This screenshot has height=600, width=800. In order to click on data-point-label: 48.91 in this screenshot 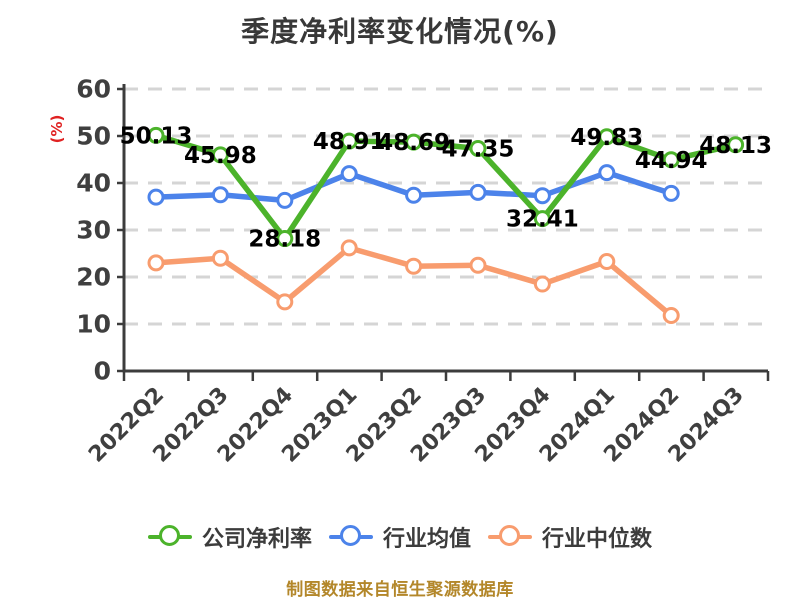, I will do `click(349, 142)`.